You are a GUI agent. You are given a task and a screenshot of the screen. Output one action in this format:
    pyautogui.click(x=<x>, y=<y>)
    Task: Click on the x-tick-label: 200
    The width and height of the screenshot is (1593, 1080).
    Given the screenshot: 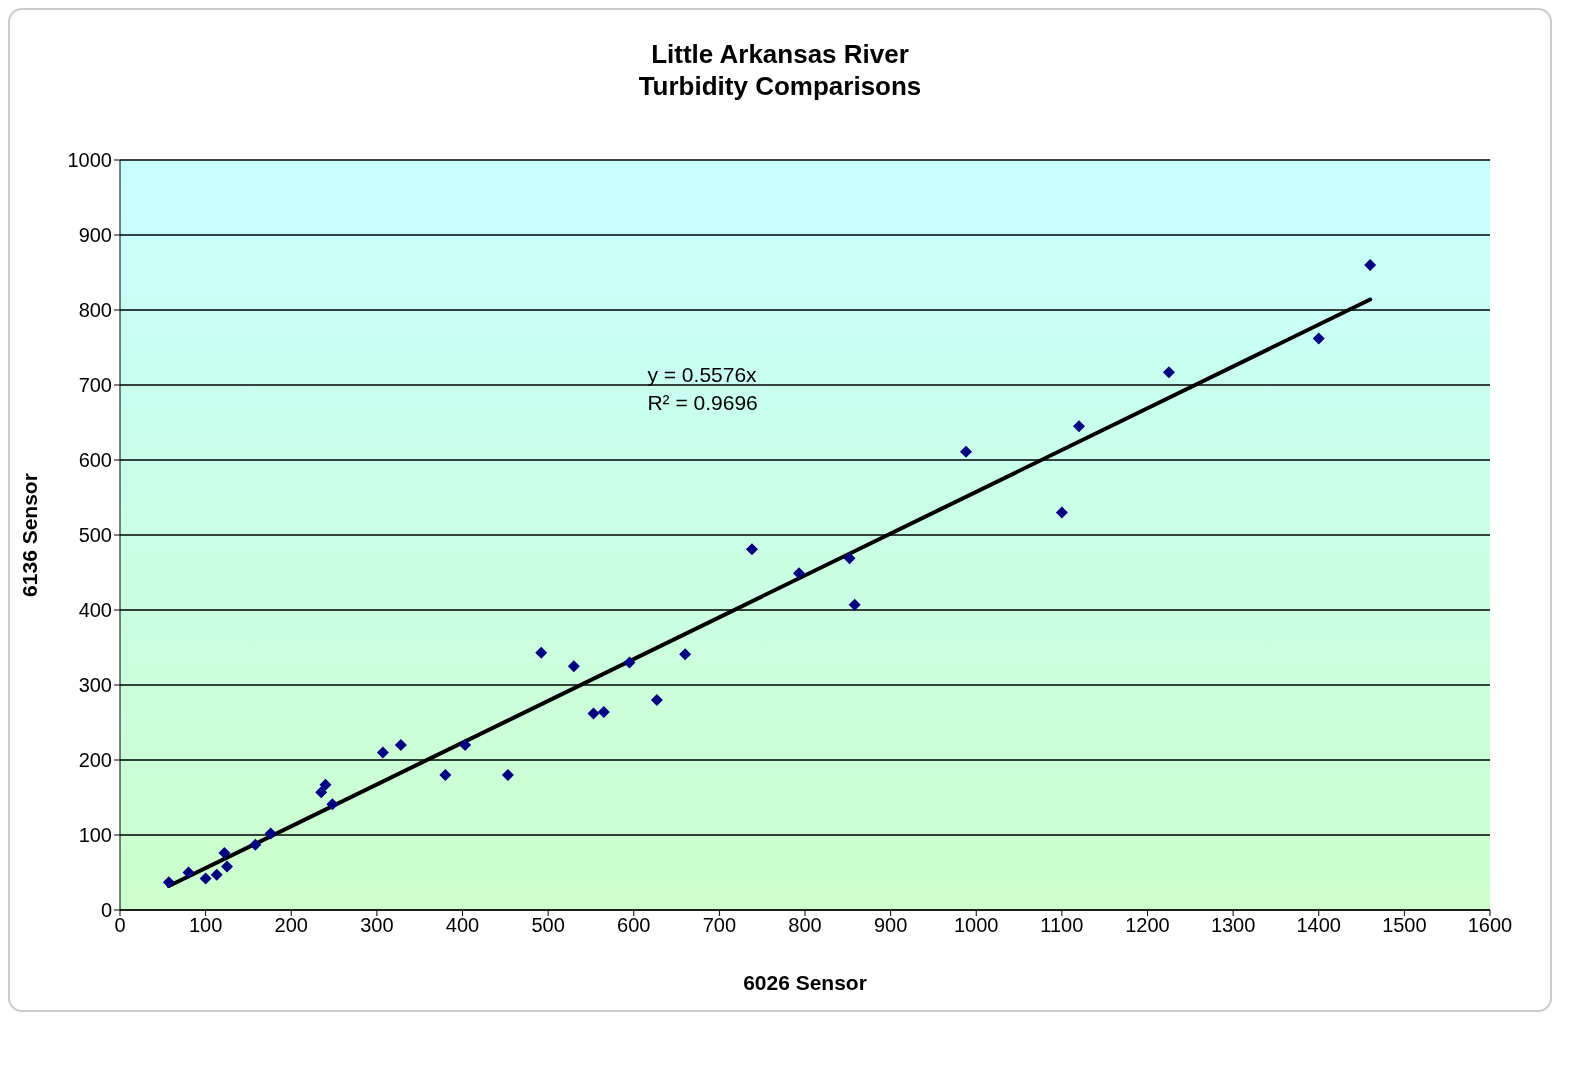 What is the action you would take?
    pyautogui.click(x=291, y=925)
    